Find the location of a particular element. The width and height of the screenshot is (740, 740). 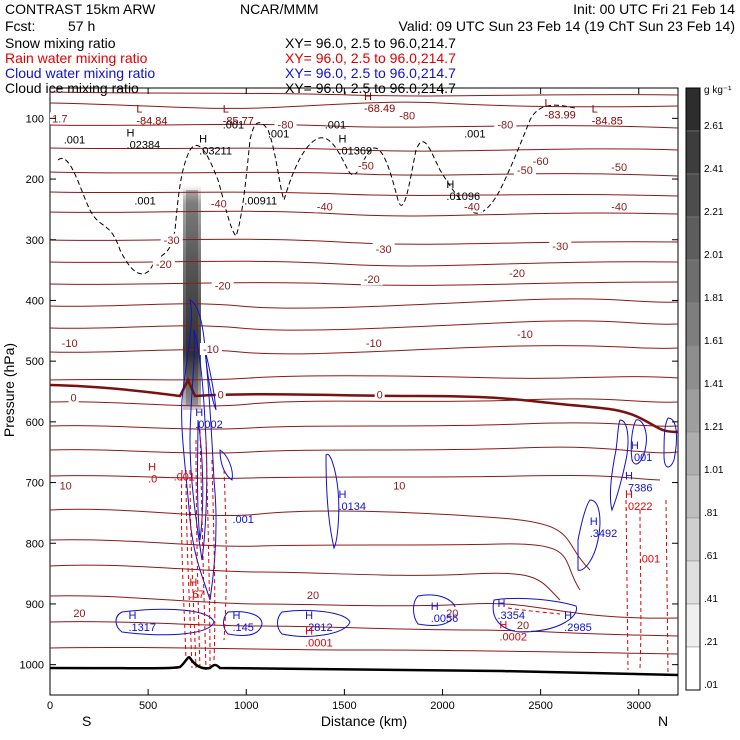

isotherm-label: 1.7 is located at coordinates (59, 119).